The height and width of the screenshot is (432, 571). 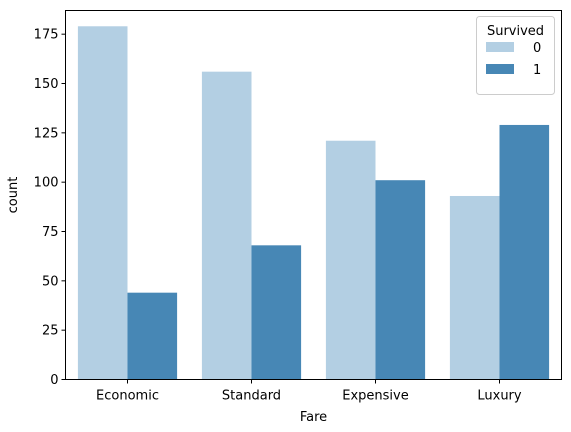 I want to click on x-tick-label: Luxury, so click(x=499, y=396).